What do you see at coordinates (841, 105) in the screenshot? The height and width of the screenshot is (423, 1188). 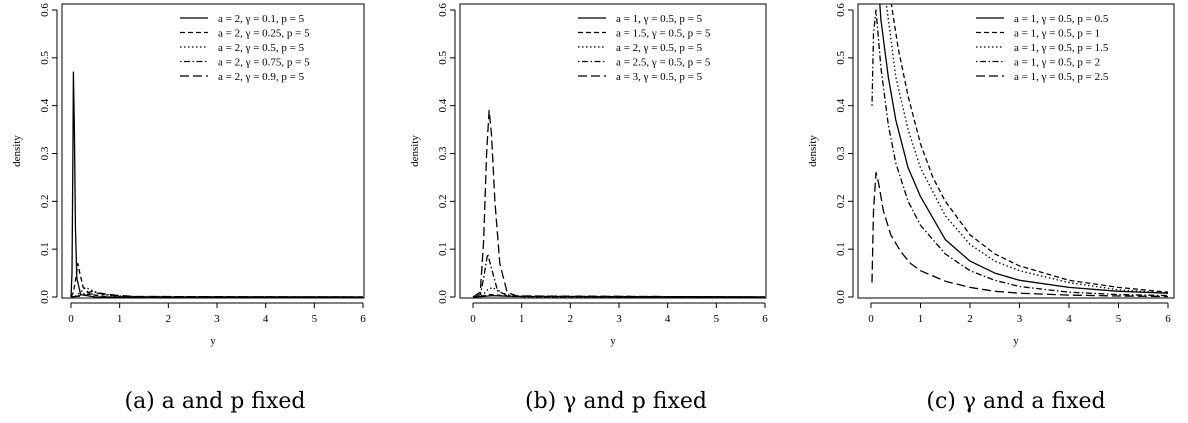 I see `panel-3-y-tick-label: 0.4` at bounding box center [841, 105].